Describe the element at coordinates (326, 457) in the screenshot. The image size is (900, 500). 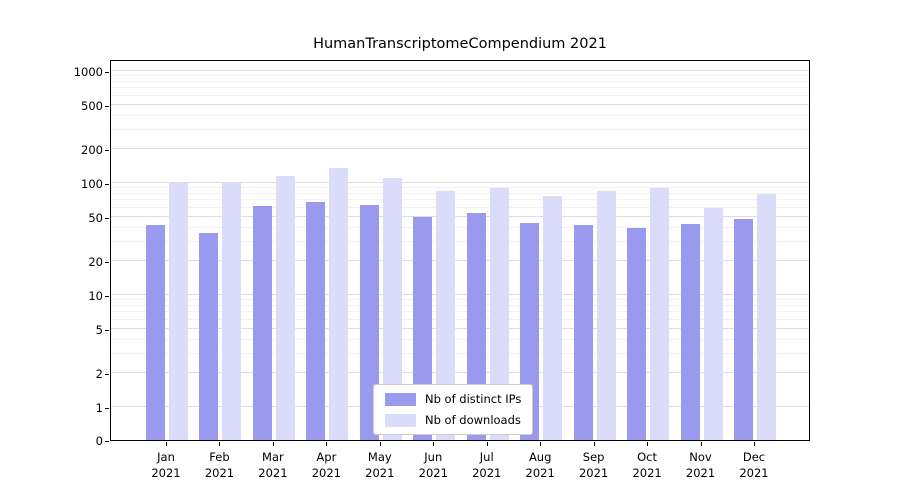
I see `x-tick-month: Apr` at that location.